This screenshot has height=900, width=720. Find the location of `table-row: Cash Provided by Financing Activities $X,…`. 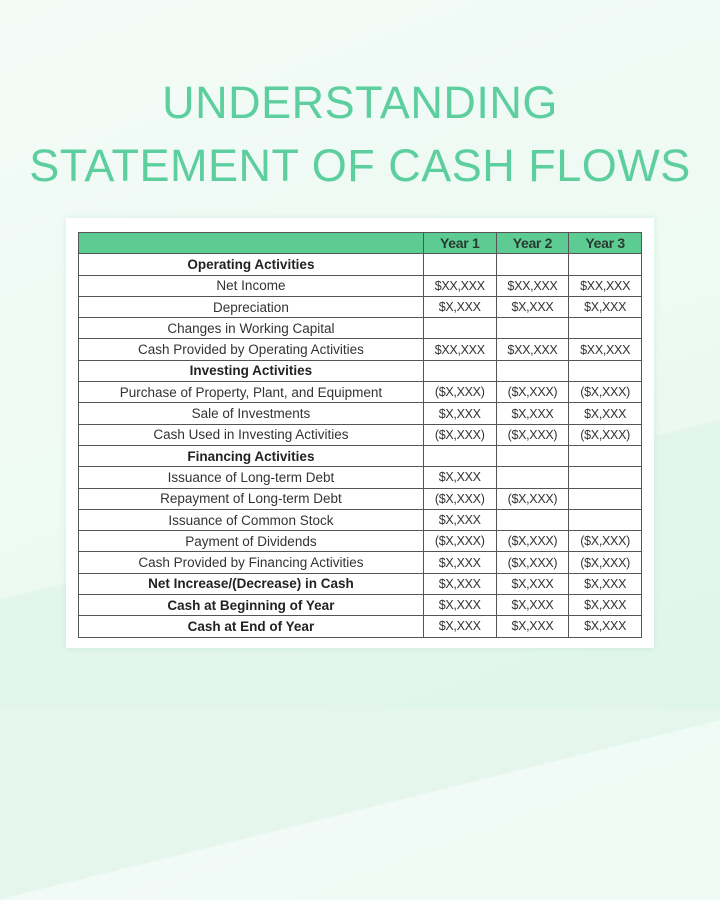

table-row: Cash Provided by Financing Activities $X,… is located at coordinates (360, 562).